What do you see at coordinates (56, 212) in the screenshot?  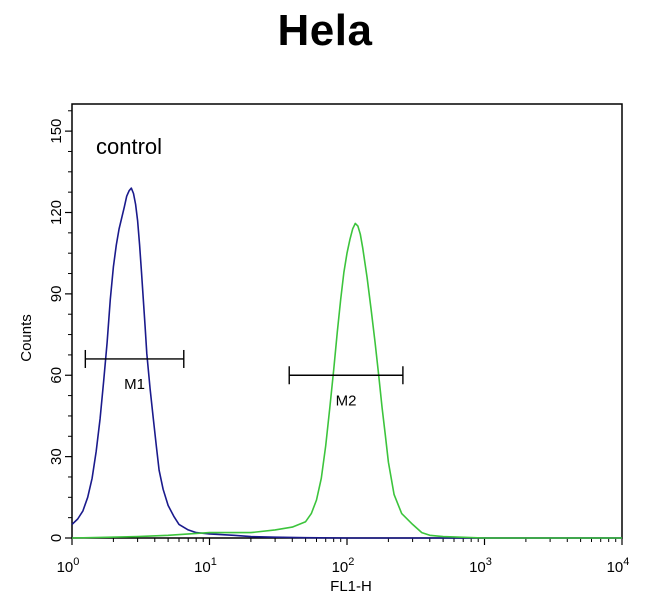 I see `y-tick-label: 120` at bounding box center [56, 212].